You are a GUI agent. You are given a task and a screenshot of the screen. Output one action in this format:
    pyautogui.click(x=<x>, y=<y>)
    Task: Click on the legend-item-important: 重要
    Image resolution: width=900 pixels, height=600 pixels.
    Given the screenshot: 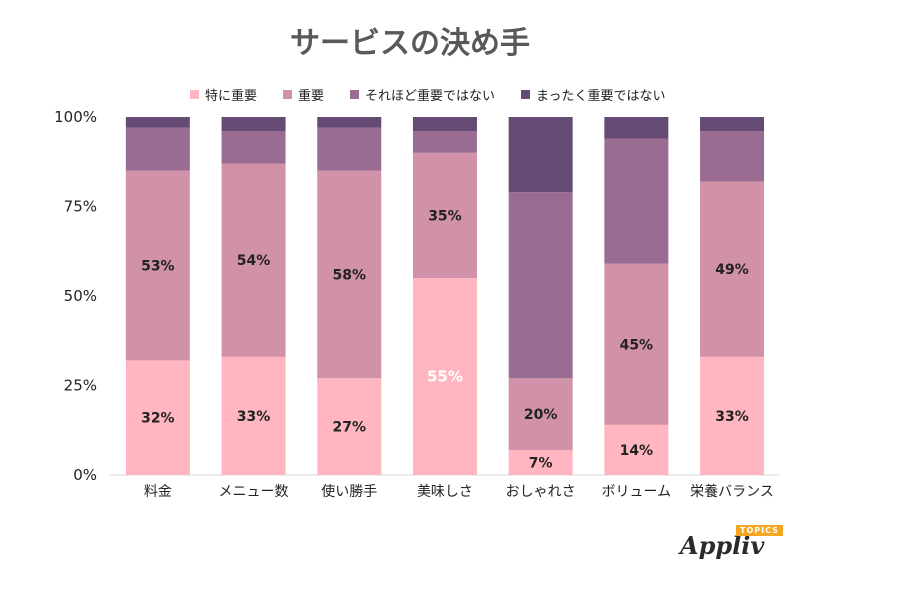 What is the action you would take?
    pyautogui.click(x=303, y=94)
    